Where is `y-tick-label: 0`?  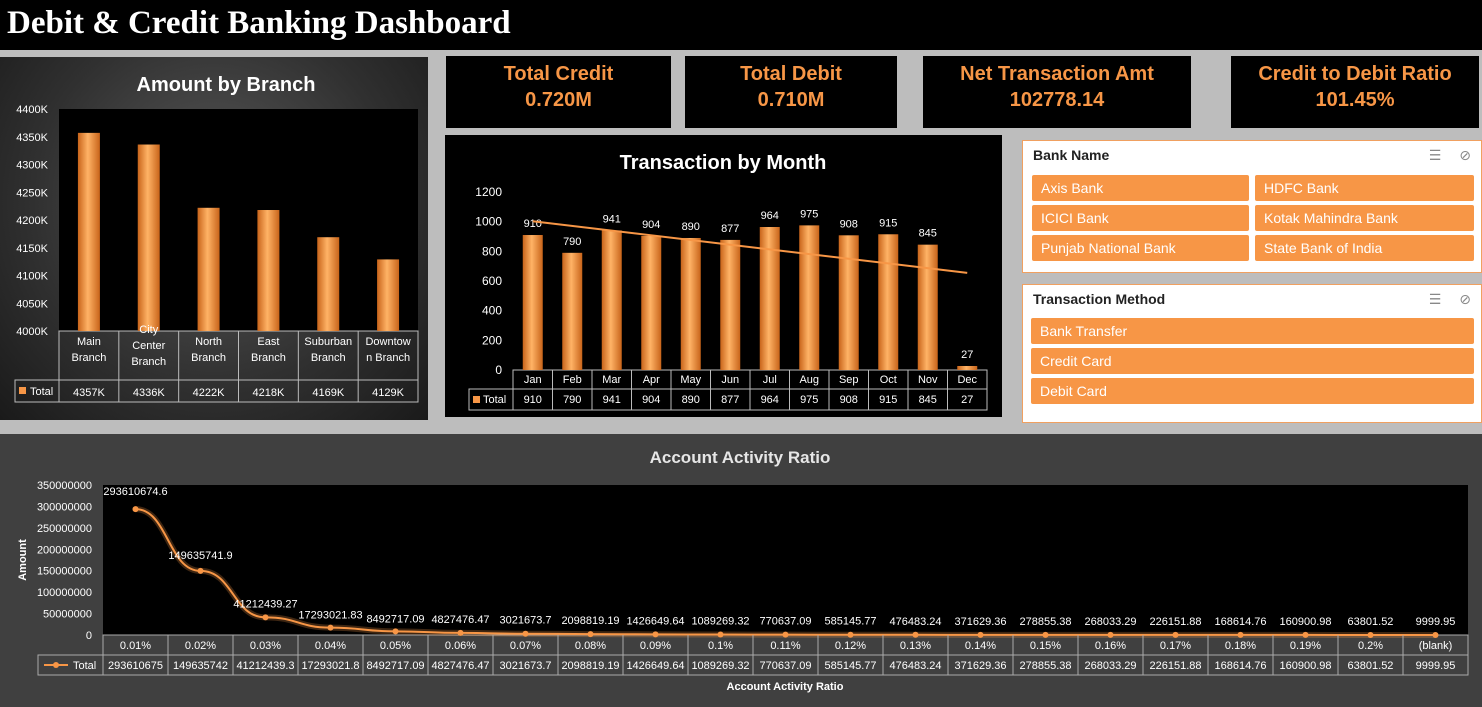 y-tick-label: 0 is located at coordinates (498, 370).